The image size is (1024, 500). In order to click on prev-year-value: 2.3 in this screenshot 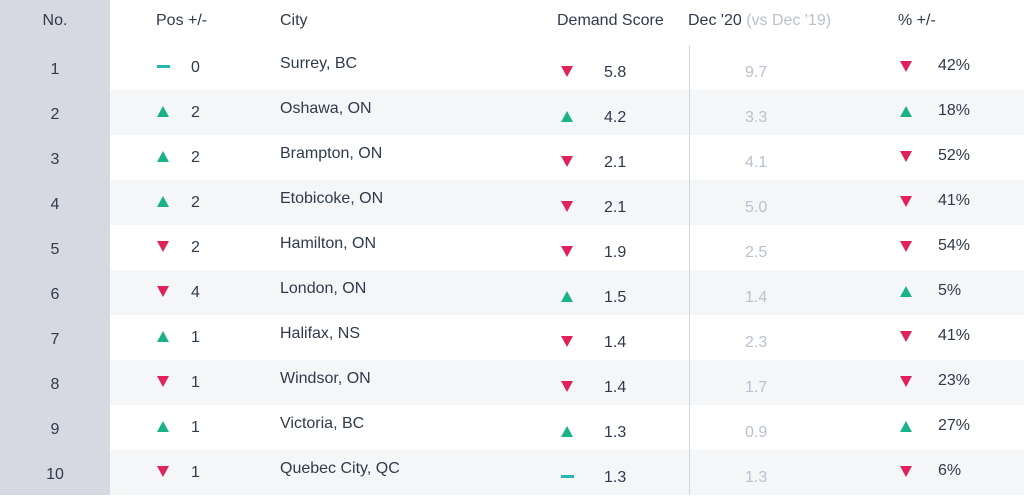, I will do `click(756, 342)`.